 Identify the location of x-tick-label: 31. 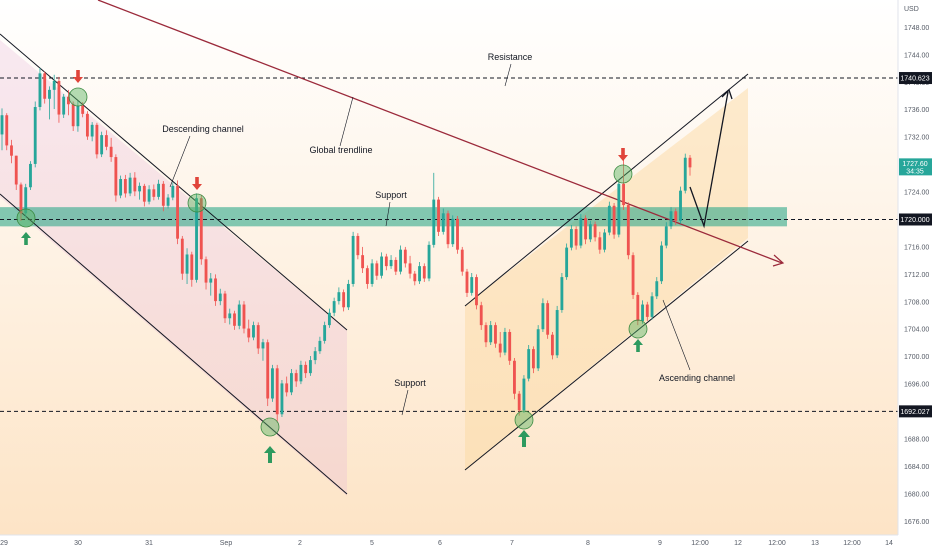
(149, 543).